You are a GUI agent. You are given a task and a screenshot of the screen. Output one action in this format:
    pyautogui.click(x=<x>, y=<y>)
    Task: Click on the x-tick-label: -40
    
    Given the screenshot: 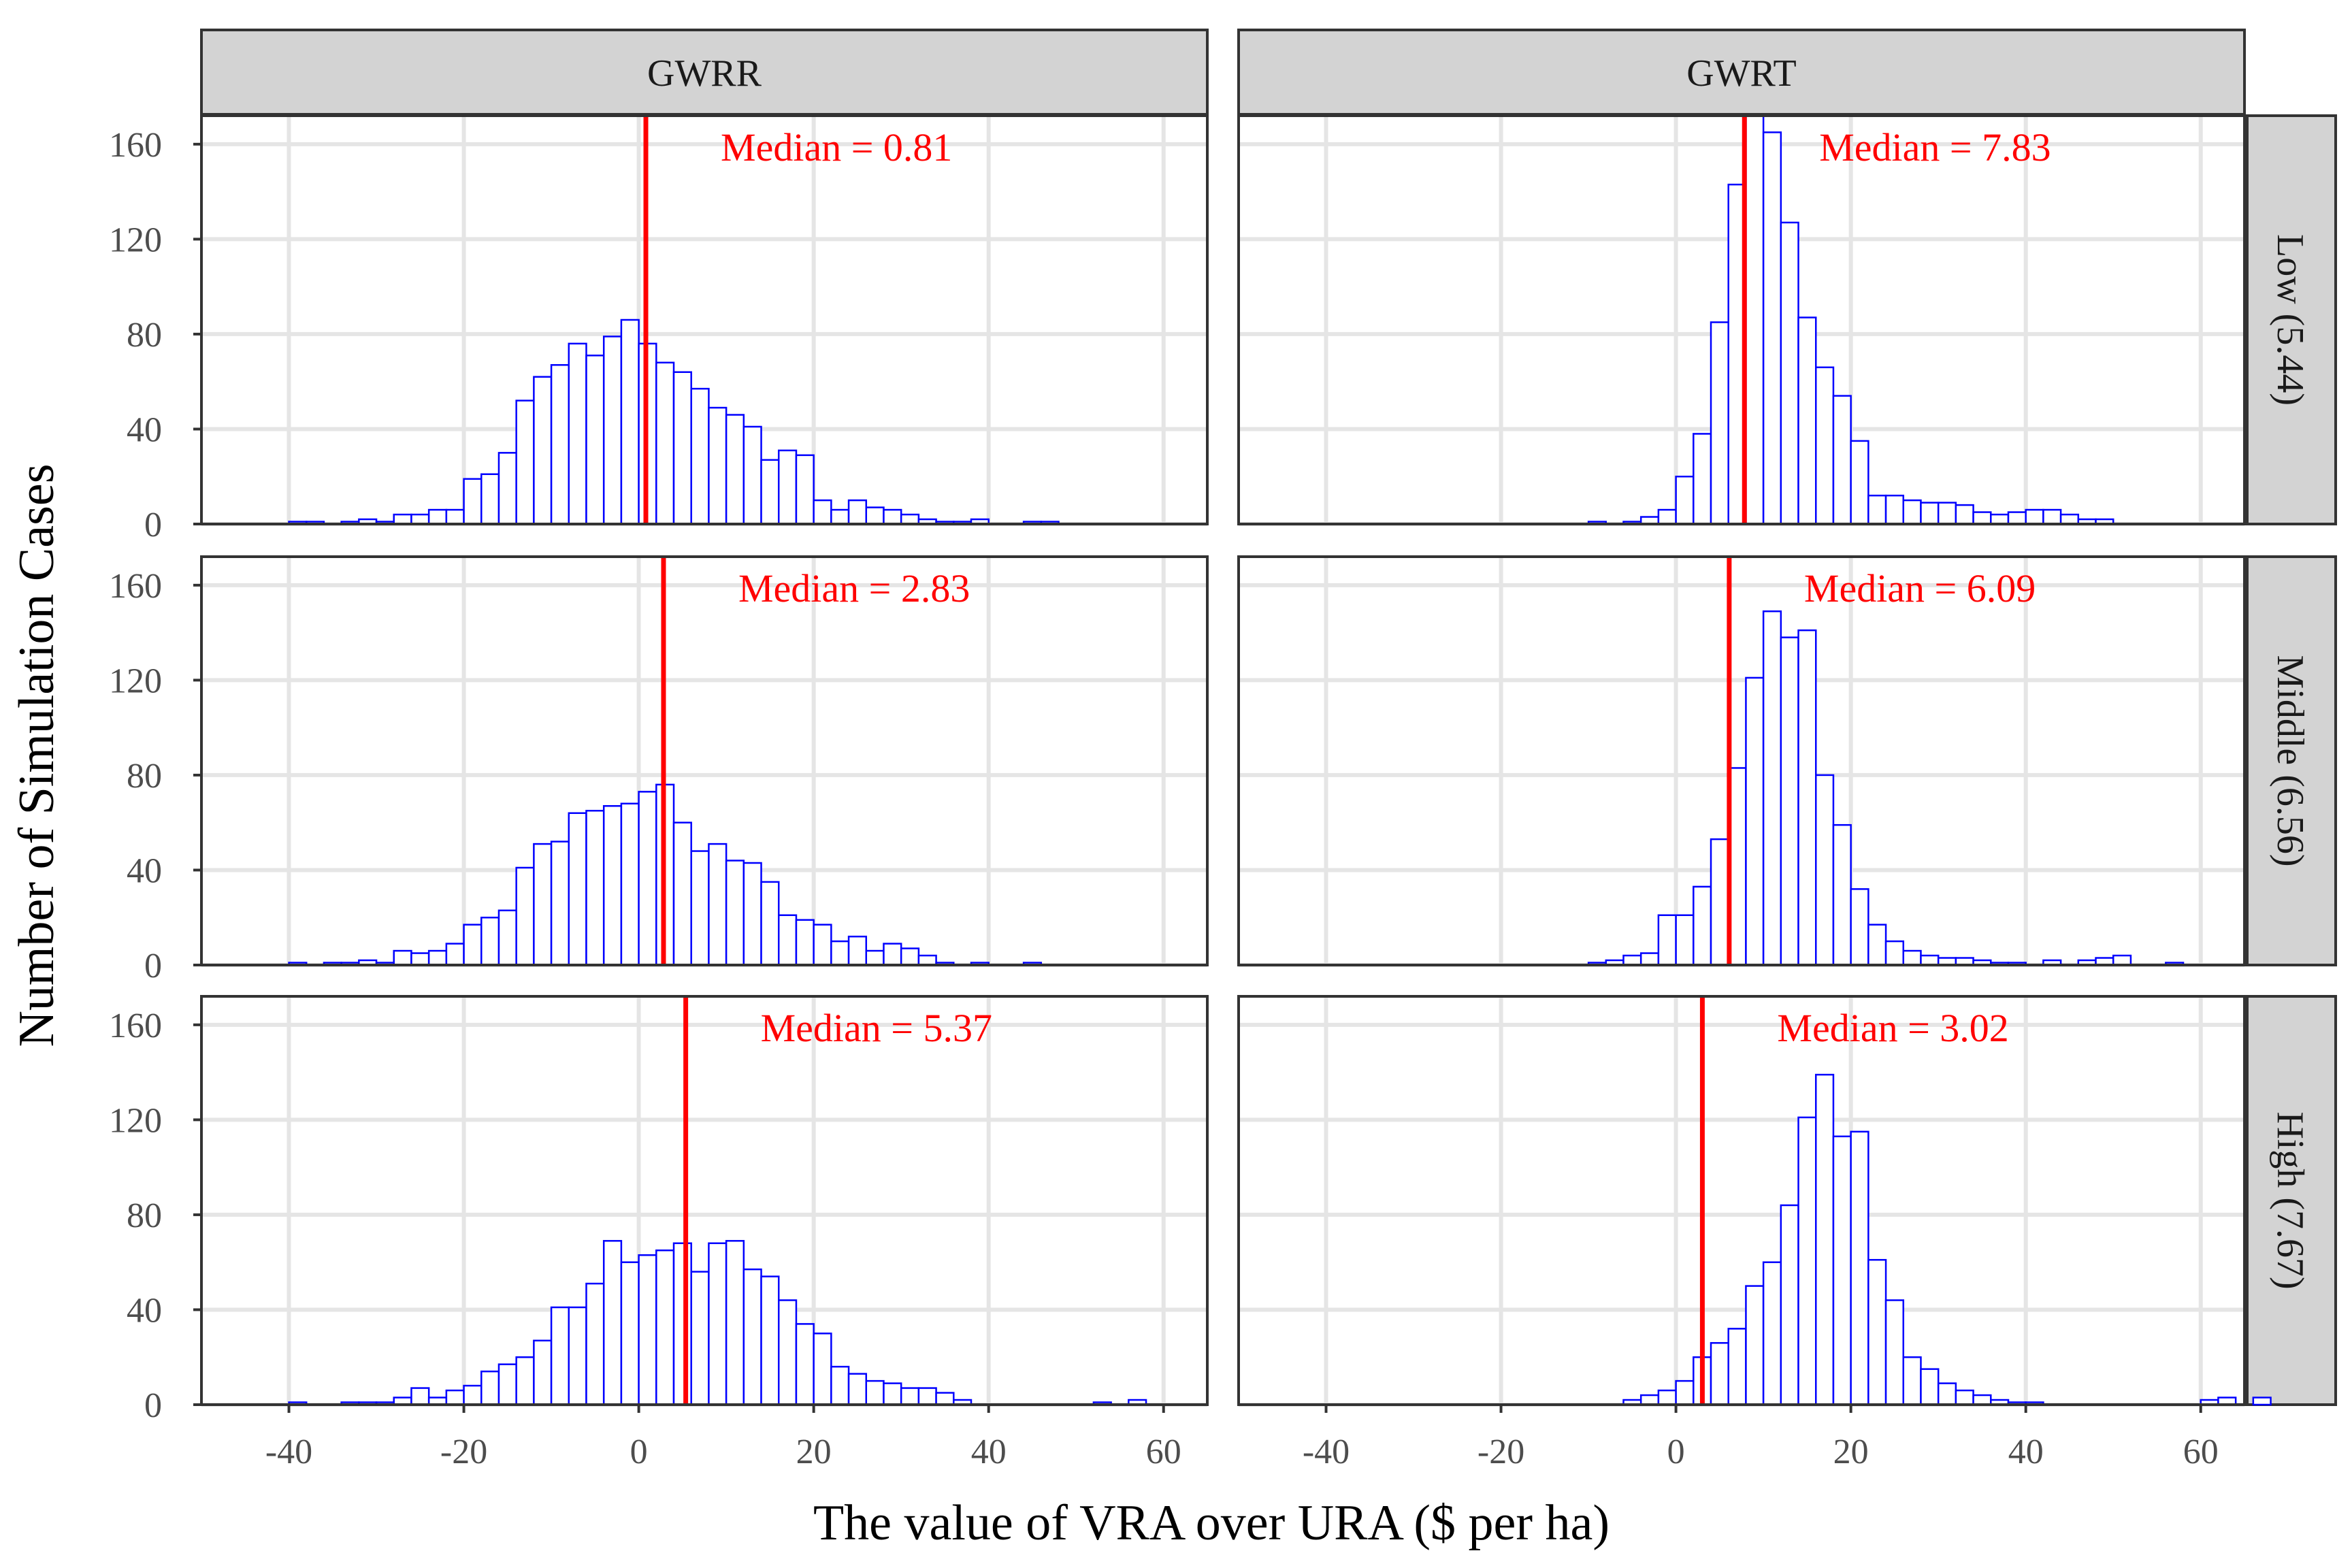 What is the action you would take?
    pyautogui.click(x=1327, y=1452)
    